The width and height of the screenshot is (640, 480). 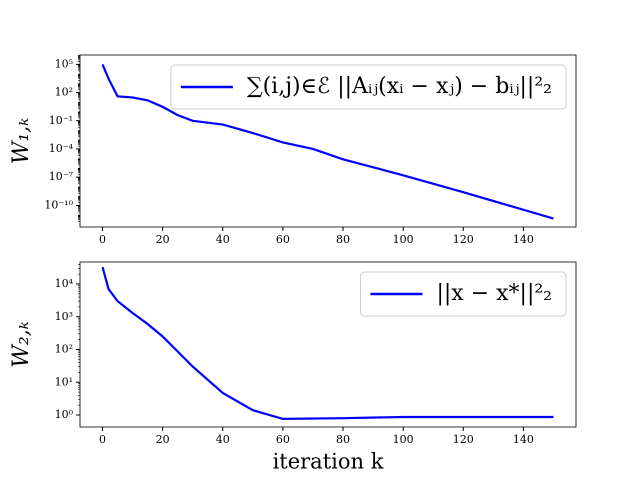 I want to click on legend: ||x − x*||²₂, so click(x=463, y=294).